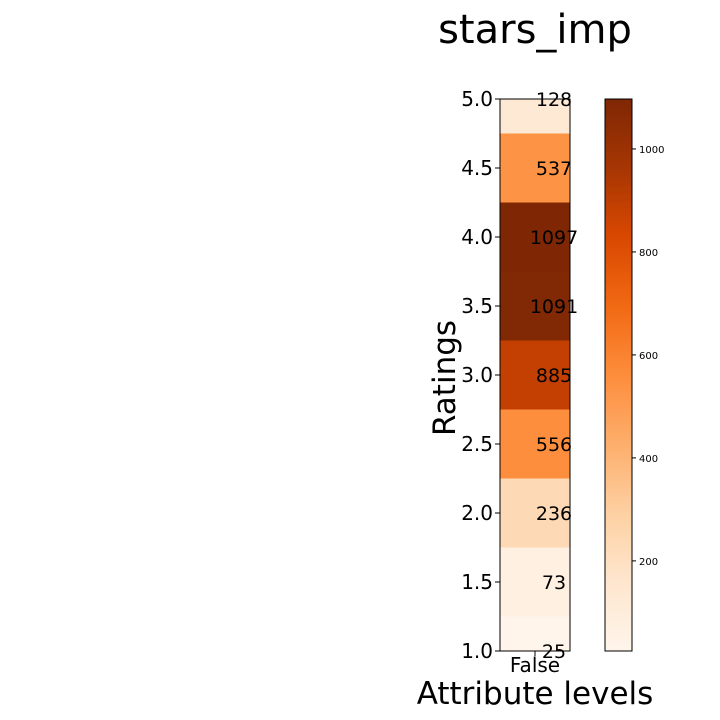 The height and width of the screenshot is (720, 720). Describe the element at coordinates (477, 99) in the screenshot. I see `y-tick-label: 5.0` at that location.